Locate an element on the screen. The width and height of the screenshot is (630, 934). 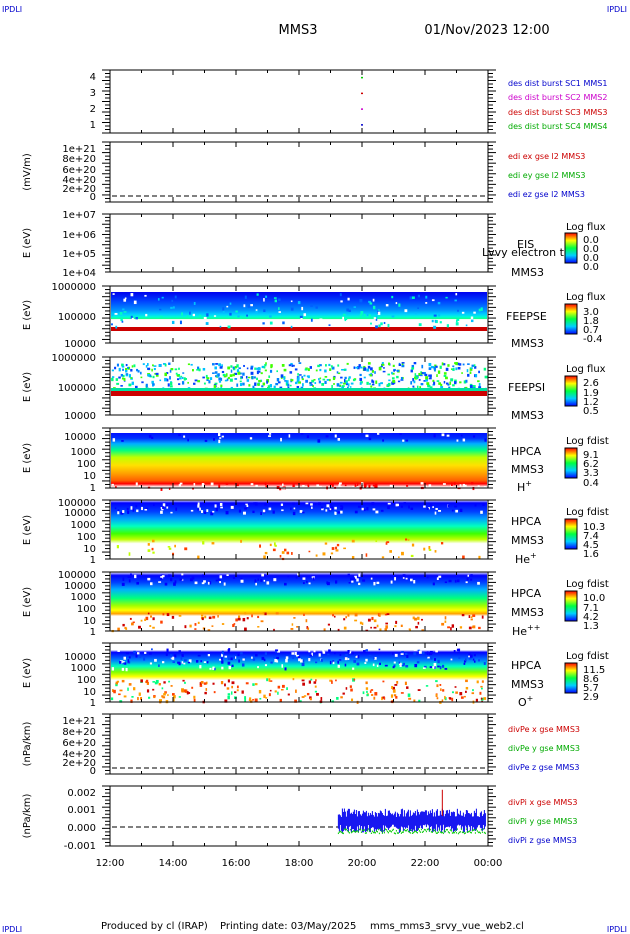
legend-entry: divPi x gse MMS3 is located at coordinates (542, 802).